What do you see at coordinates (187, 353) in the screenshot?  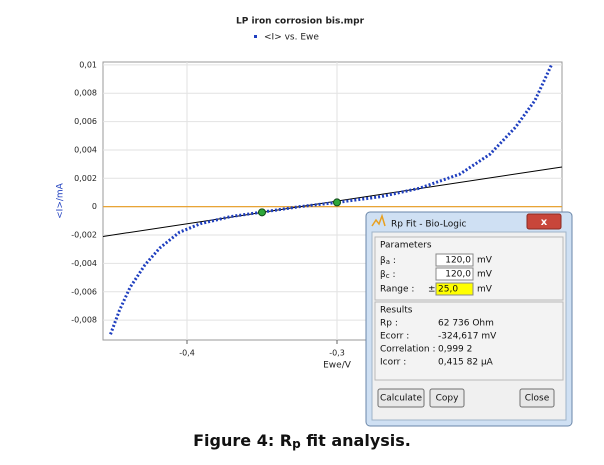 I see `x-tick-label: -0,4` at bounding box center [187, 353].